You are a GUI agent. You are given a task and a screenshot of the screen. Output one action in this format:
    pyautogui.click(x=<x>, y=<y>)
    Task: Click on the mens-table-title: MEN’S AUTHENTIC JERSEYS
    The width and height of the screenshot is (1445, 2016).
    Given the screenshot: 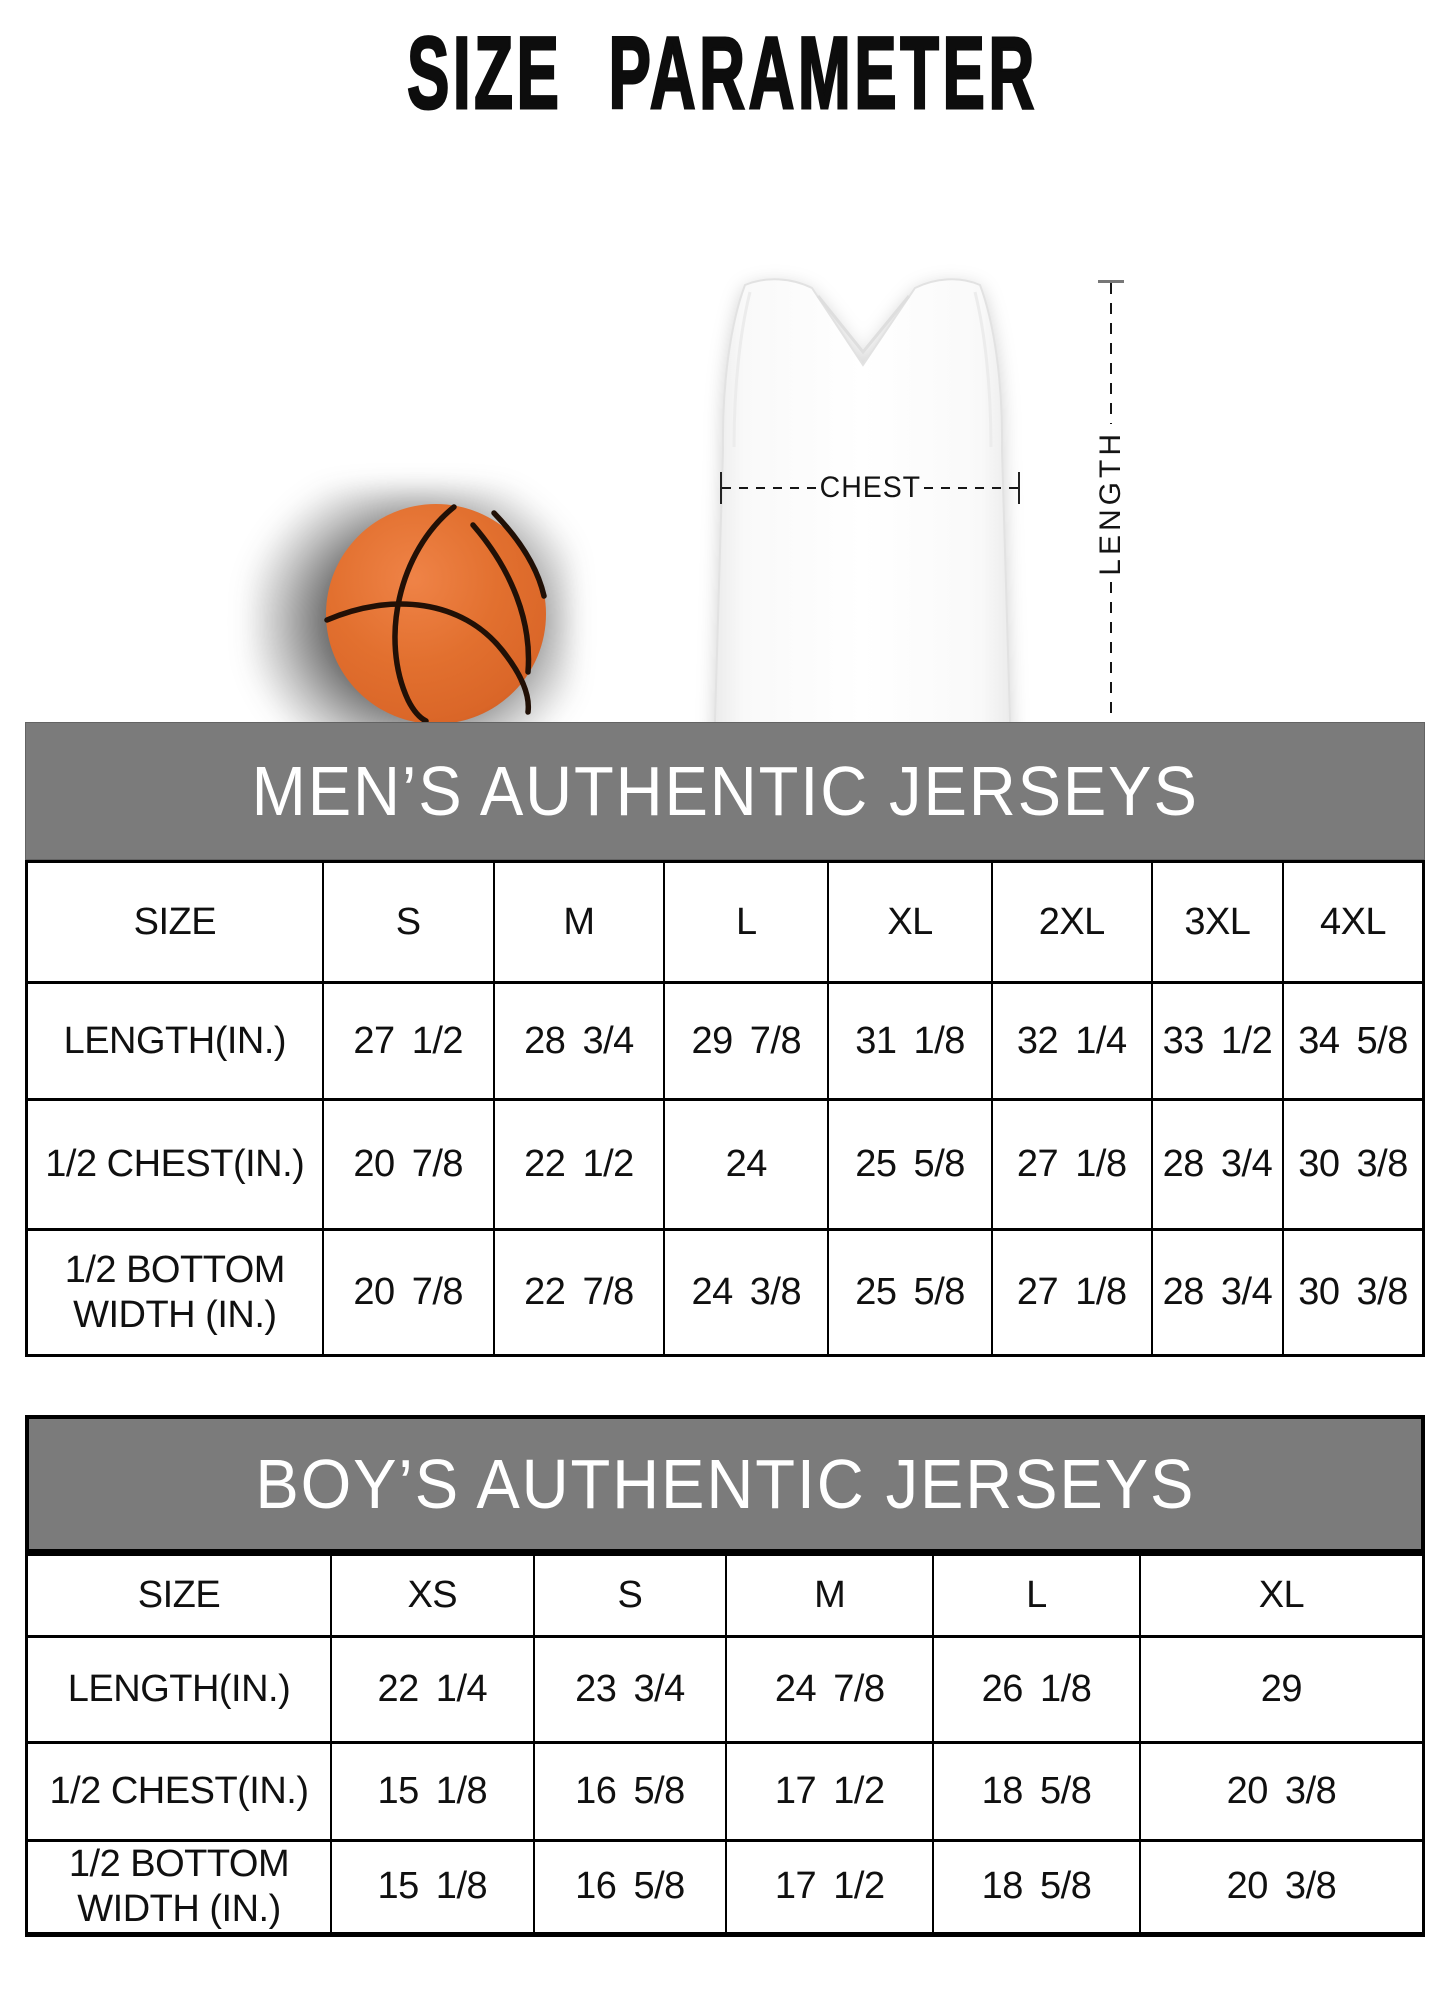 What is the action you would take?
    pyautogui.click(x=725, y=791)
    